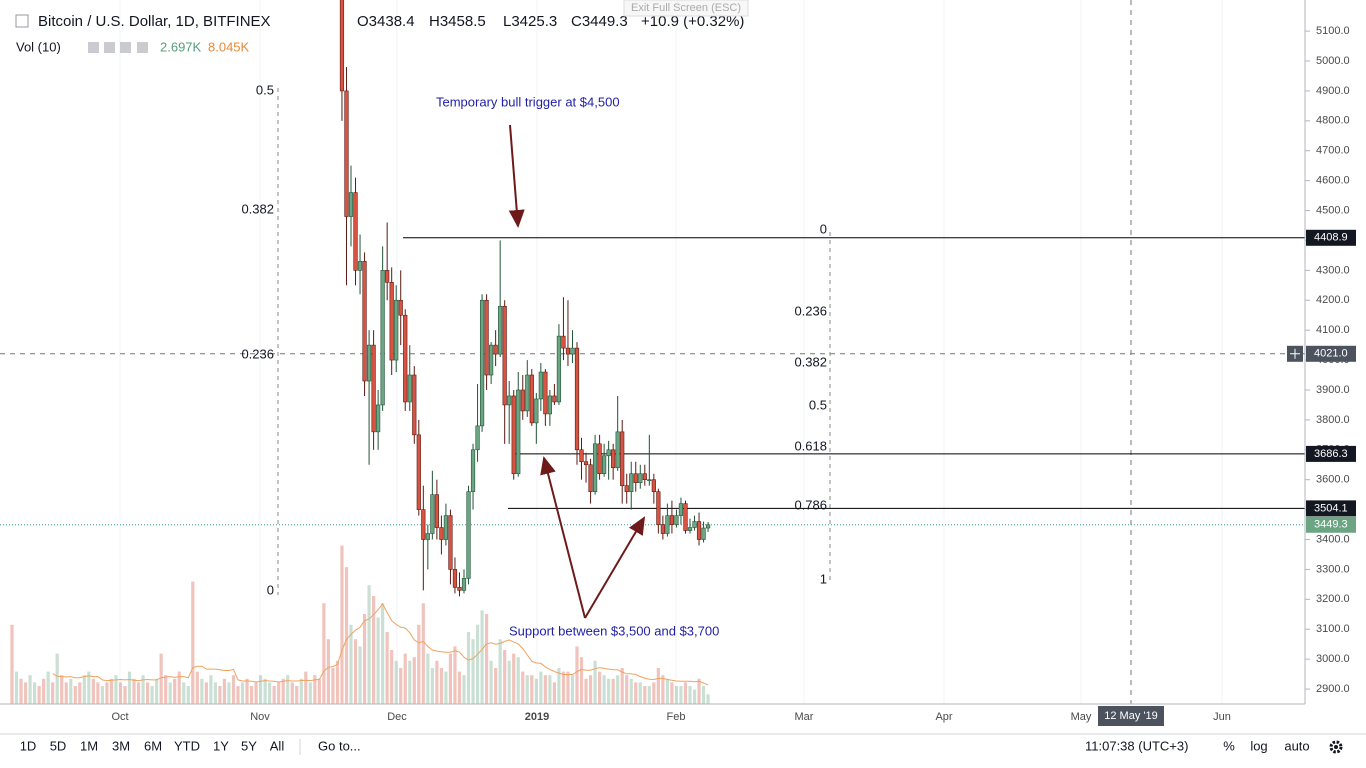 The height and width of the screenshot is (768, 1366). What do you see at coordinates (1333, 270) in the screenshot?
I see `y-tick-label: 4300.0` at bounding box center [1333, 270].